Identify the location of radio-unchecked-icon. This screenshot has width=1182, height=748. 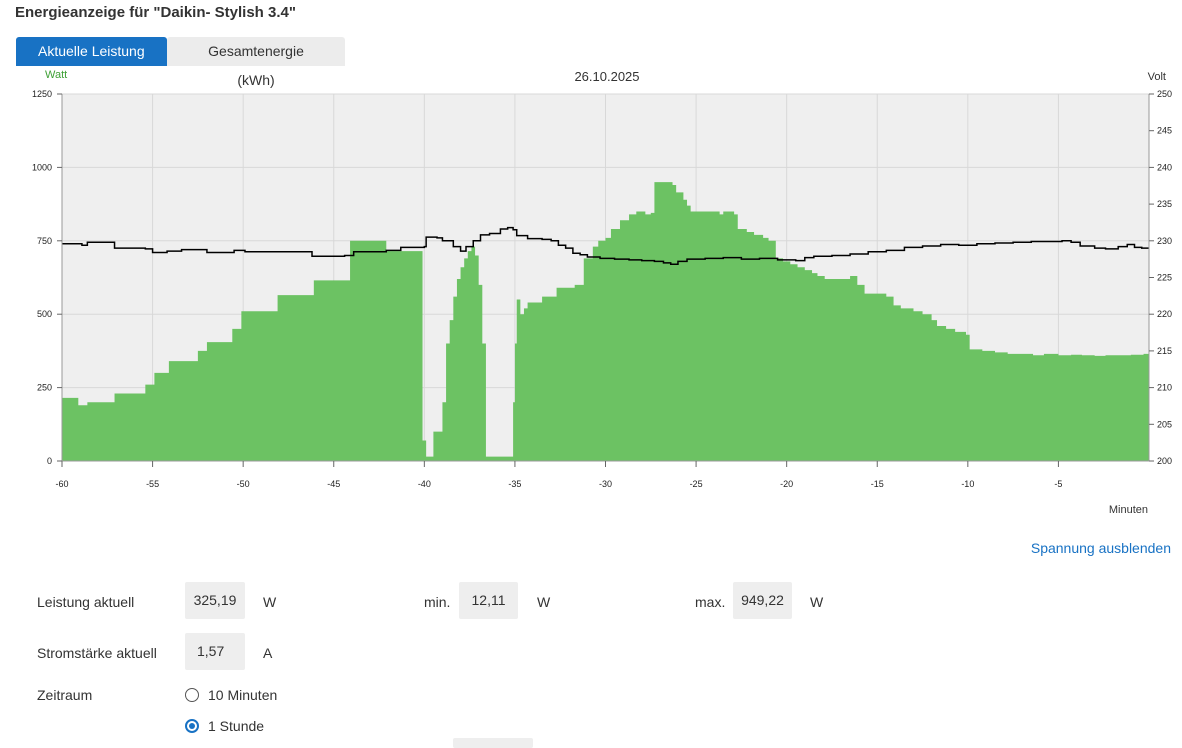
(192, 695).